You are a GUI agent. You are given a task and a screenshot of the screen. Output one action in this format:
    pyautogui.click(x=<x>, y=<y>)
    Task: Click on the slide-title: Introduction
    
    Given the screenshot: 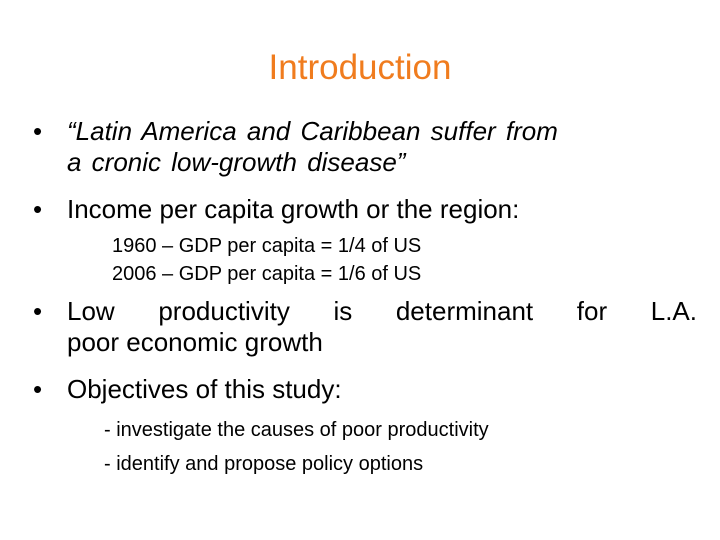 What is the action you would take?
    pyautogui.click(x=360, y=67)
    